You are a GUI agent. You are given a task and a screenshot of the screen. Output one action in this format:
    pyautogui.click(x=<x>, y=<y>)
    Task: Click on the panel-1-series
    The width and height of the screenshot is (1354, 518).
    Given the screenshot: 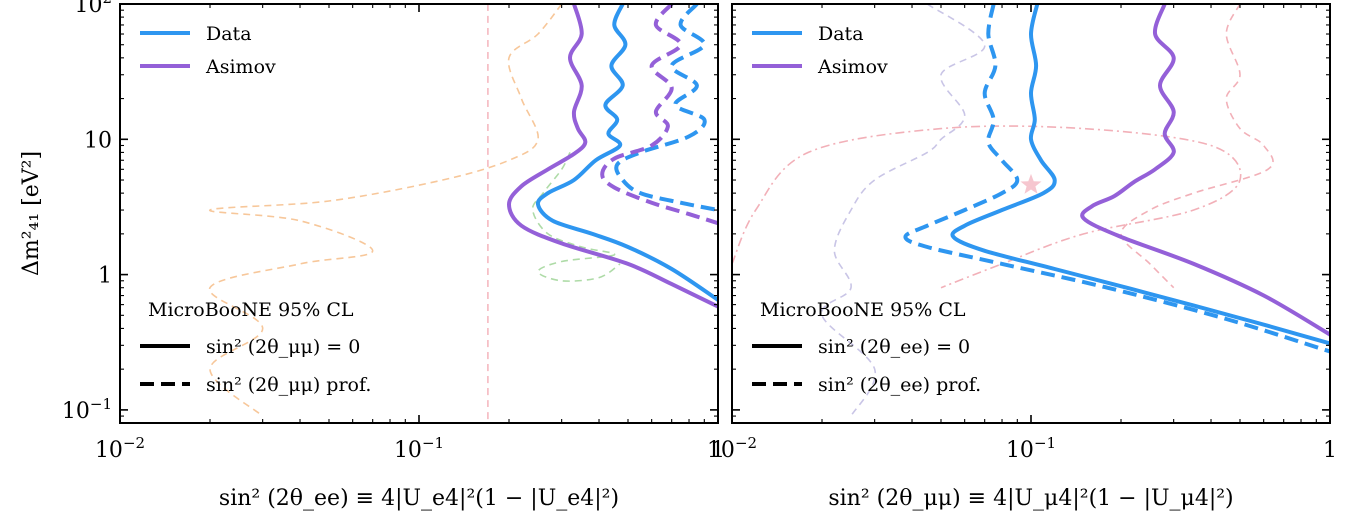 What is the action you would take?
    pyautogui.click(x=612, y=156)
    